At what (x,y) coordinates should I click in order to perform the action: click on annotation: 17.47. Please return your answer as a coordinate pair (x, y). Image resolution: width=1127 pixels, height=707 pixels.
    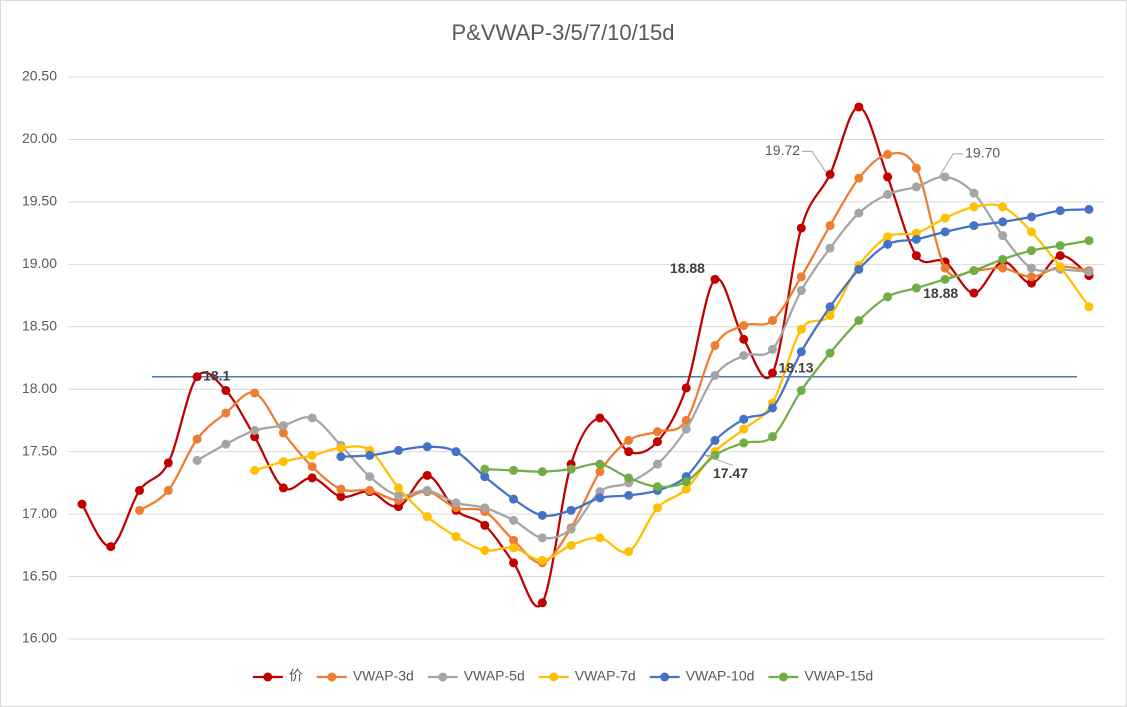
    Looking at the image, I should click on (730, 473).